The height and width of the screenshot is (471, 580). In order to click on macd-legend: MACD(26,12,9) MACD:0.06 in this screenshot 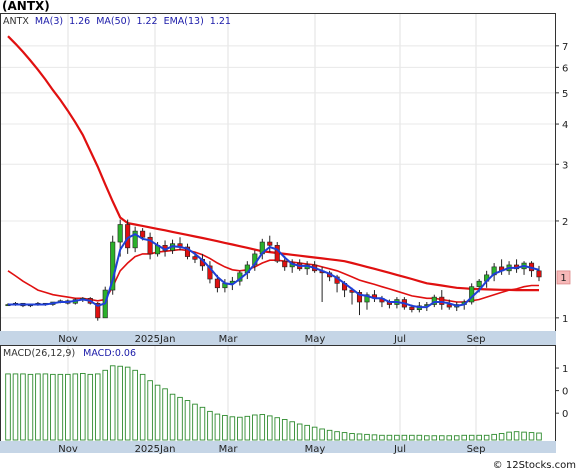, I will do `click(69, 353)`.